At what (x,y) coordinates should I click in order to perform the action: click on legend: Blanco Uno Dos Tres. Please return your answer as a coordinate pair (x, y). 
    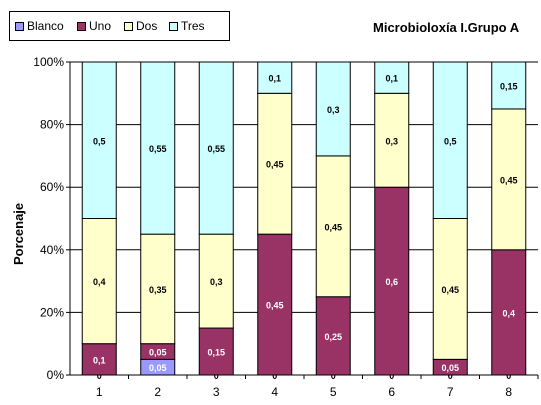
    Looking at the image, I should click on (119, 26).